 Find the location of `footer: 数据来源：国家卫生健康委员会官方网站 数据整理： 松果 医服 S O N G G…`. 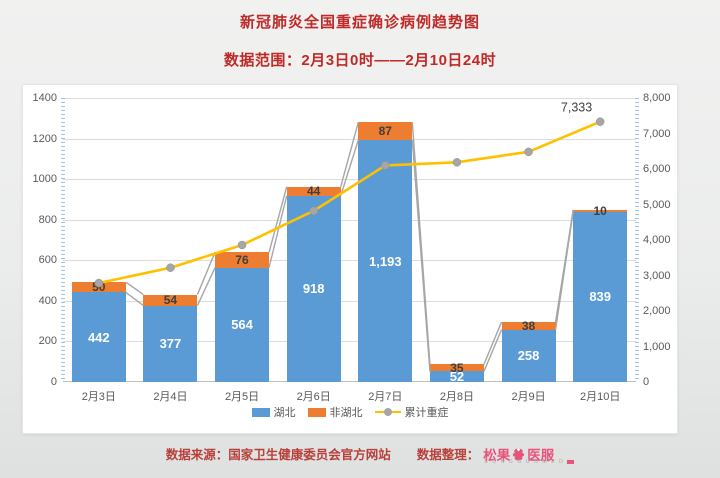

footer: 数据来源：国家卫生健康委员会官方网站 数据整理： 松果 医服 S O N G G… is located at coordinates (360, 454).